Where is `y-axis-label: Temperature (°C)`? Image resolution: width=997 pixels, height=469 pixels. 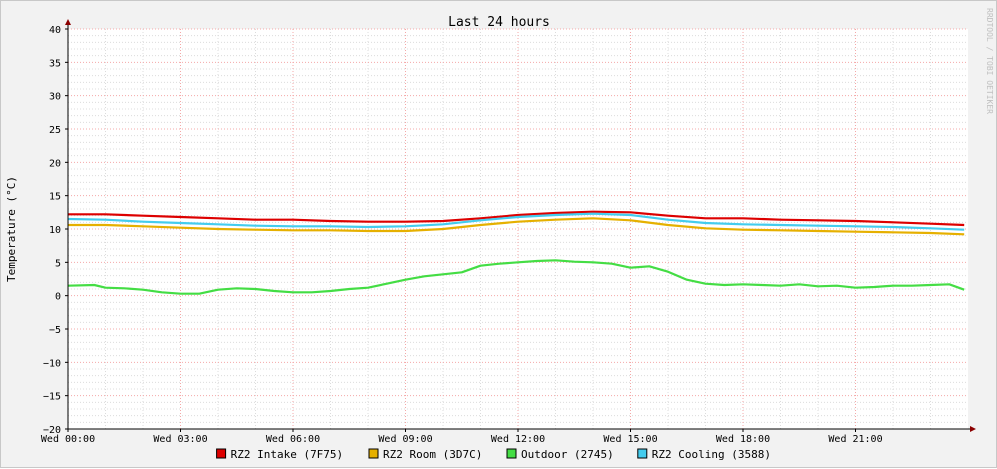 y-axis-label: Temperature (°C) is located at coordinates (11, 229).